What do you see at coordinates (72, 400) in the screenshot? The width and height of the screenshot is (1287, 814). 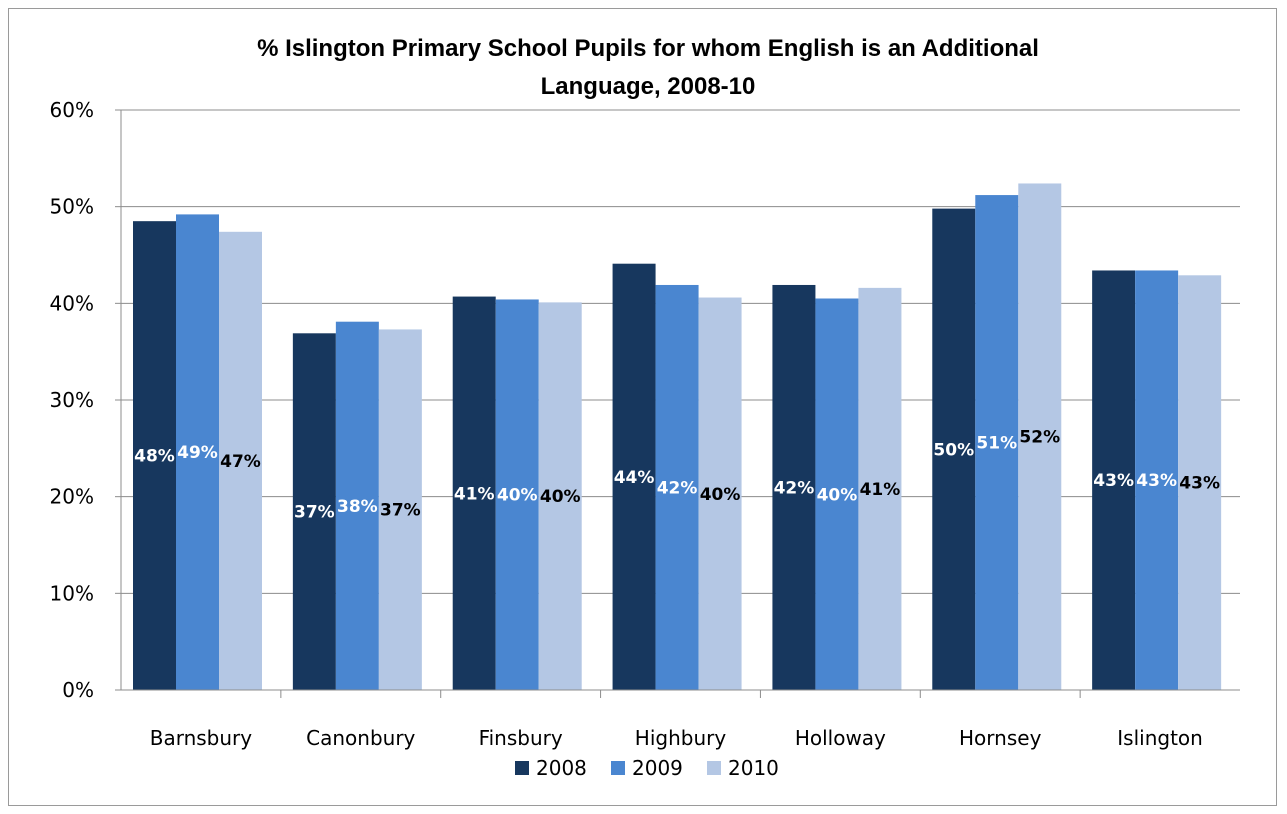 I see `y-tick-label: 30%` at bounding box center [72, 400].